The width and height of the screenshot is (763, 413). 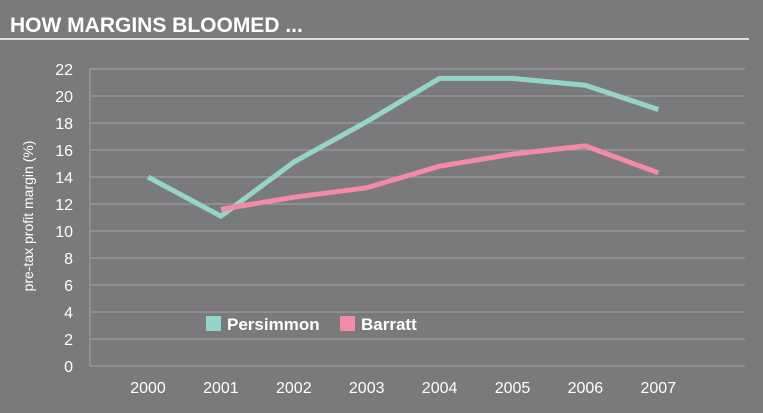 I want to click on y-tick-label: 2, so click(x=68, y=340).